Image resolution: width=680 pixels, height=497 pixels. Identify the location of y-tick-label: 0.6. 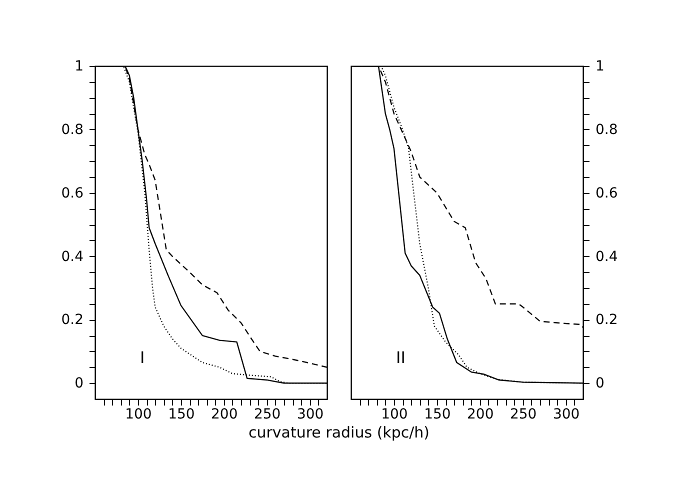
(72, 193).